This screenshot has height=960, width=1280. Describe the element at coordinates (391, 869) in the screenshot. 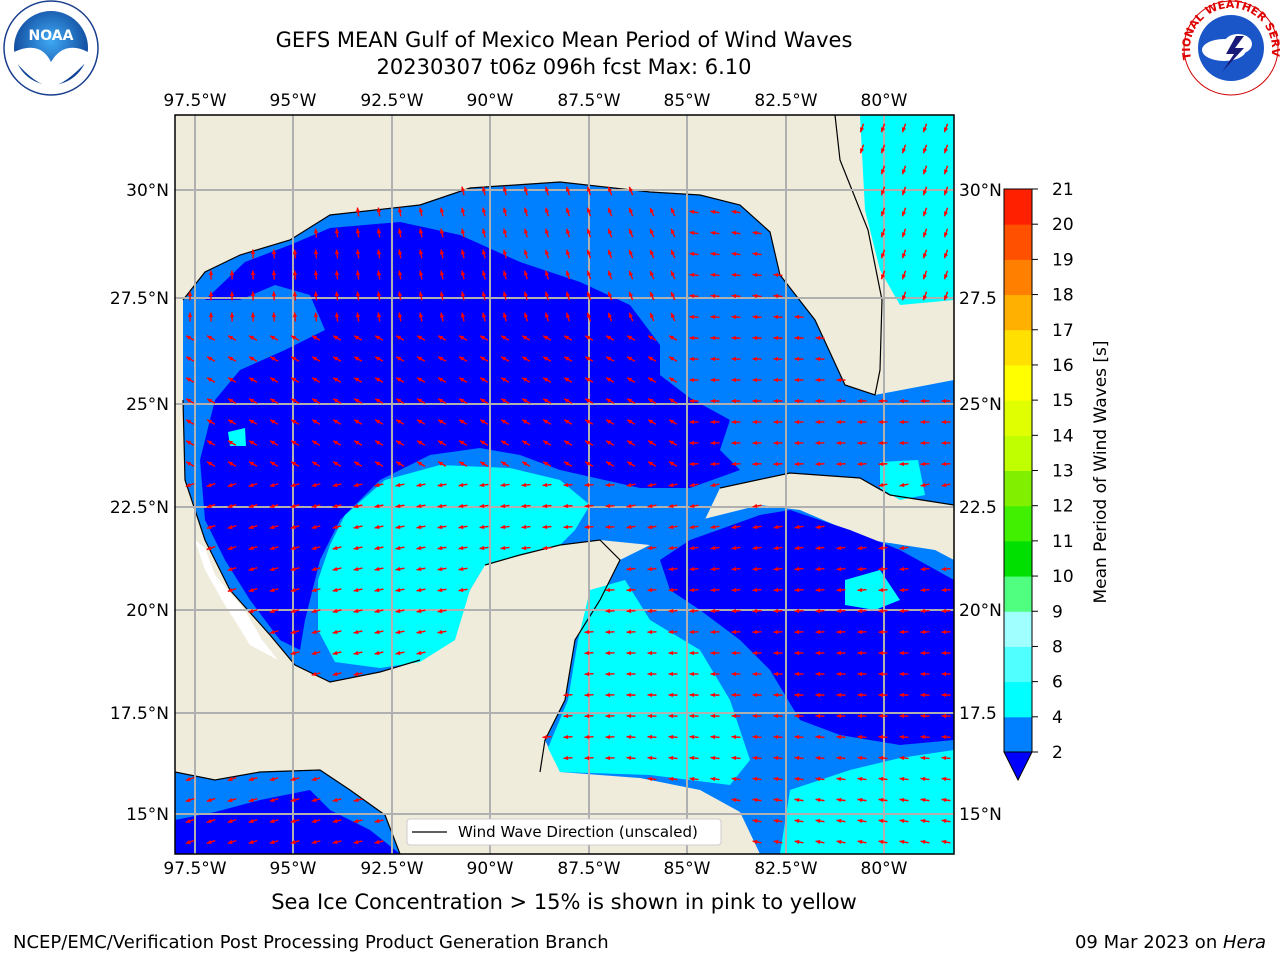

I see `lon-tick-bottom: 92.5°W` at that location.